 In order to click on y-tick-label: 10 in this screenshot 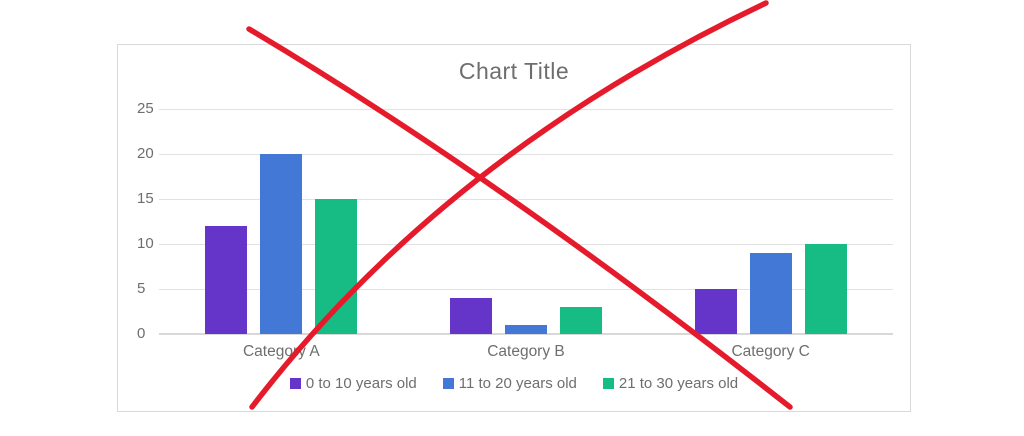, I will do `click(145, 243)`.